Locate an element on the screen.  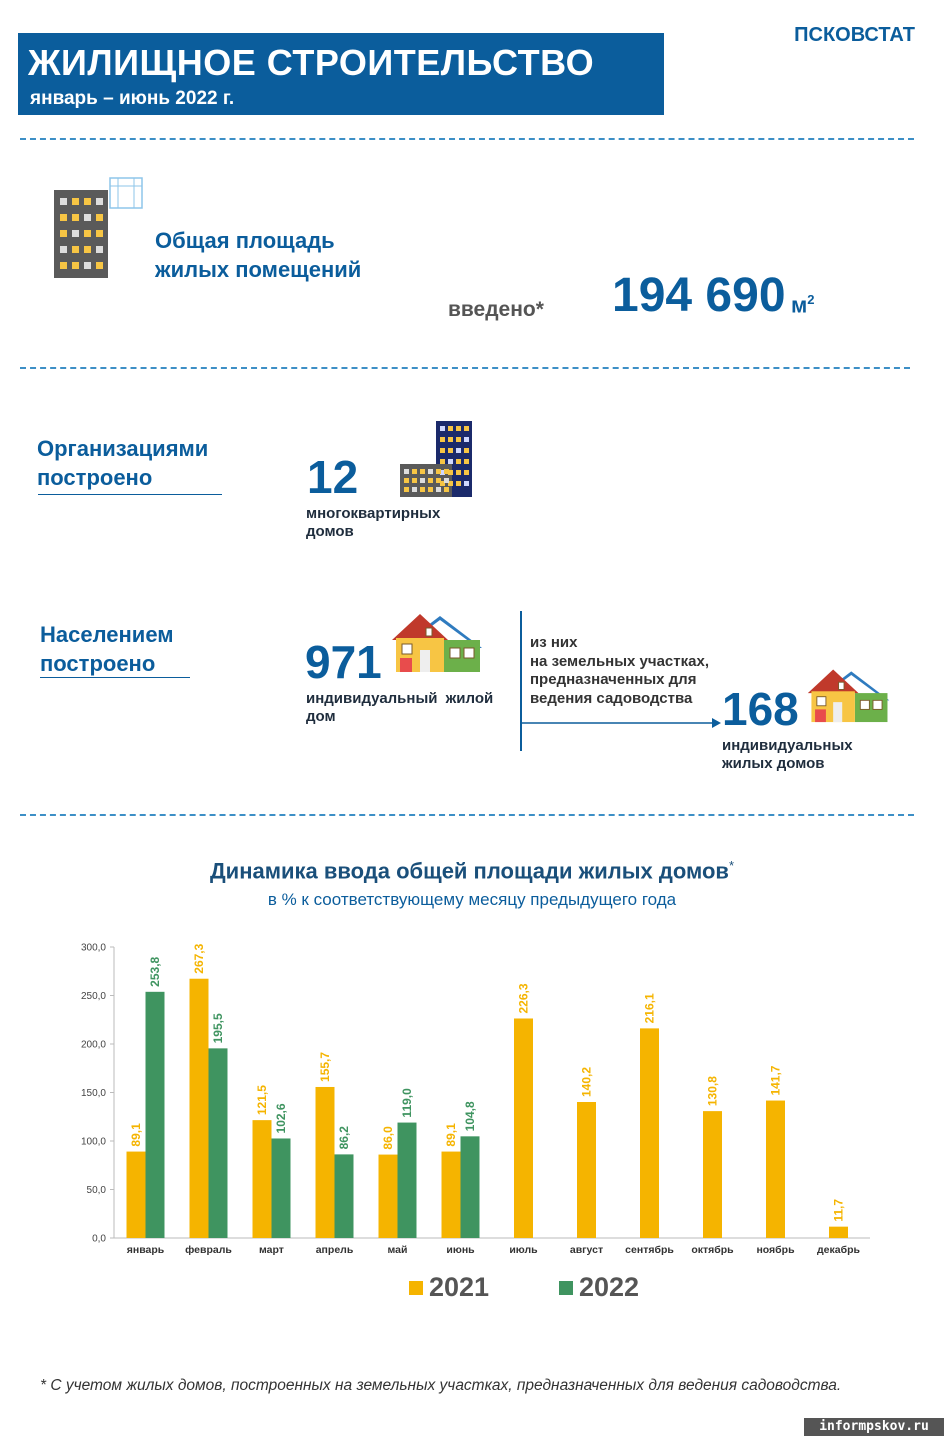
legend-swatch-2021 is located at coordinates (416, 1288).